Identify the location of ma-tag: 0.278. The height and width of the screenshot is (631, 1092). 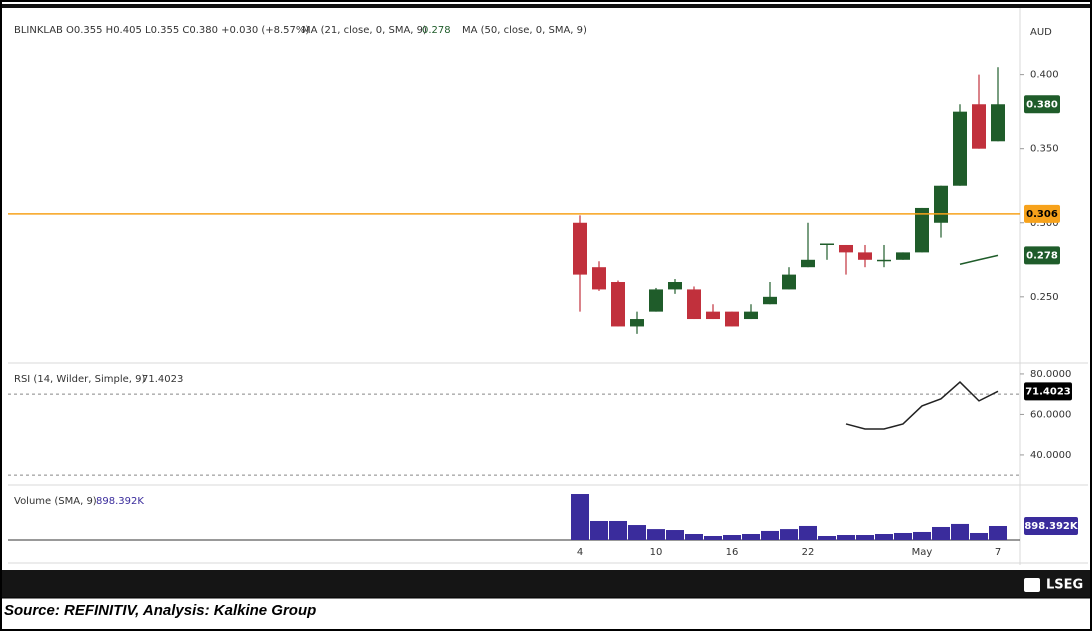
(1042, 255).